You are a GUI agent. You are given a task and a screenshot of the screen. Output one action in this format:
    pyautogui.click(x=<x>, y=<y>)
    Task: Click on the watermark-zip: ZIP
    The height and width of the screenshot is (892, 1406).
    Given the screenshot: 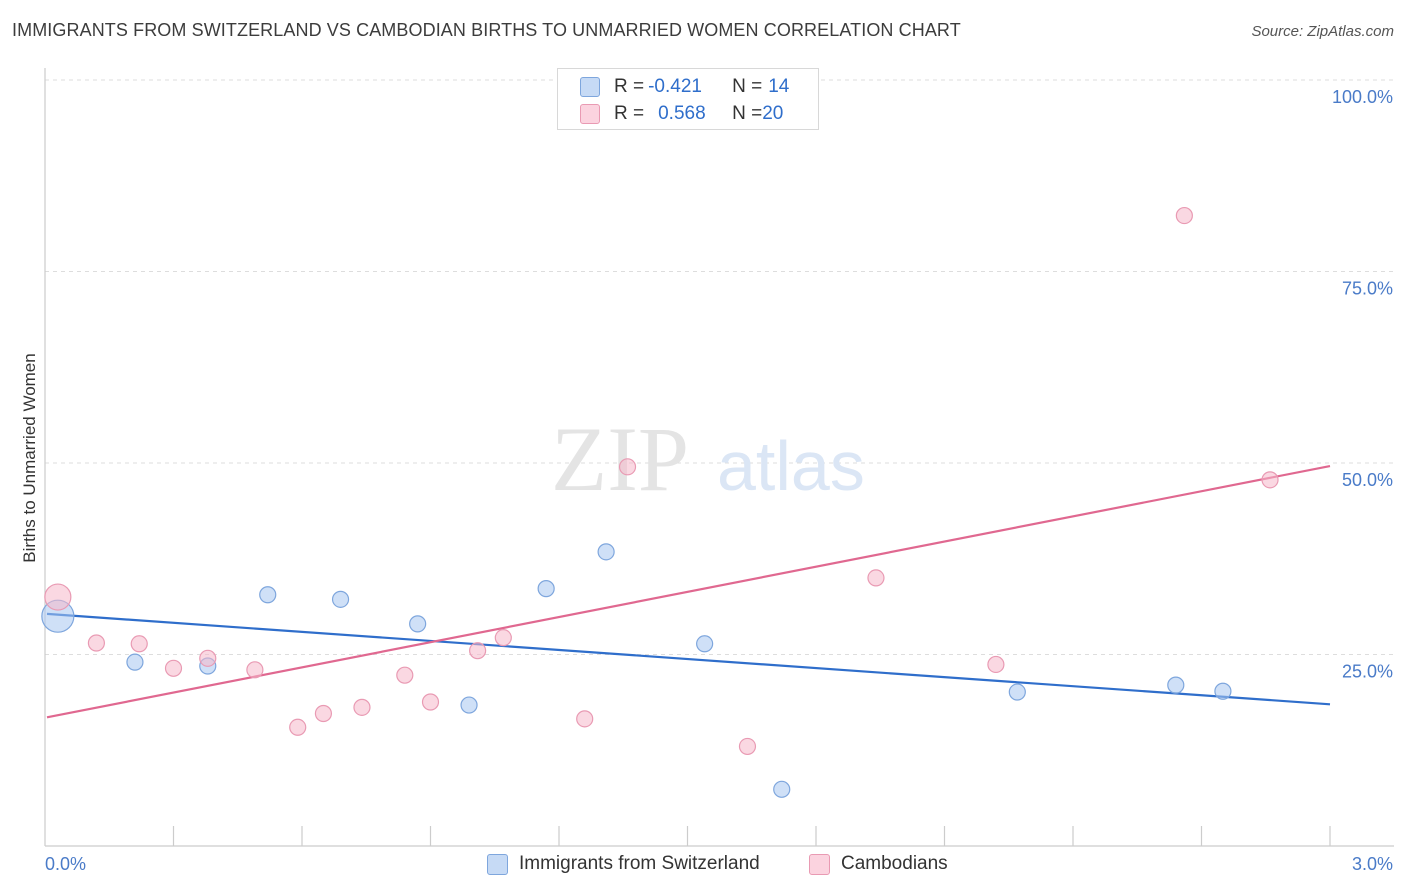 What is the action you would take?
    pyautogui.click(x=620, y=459)
    